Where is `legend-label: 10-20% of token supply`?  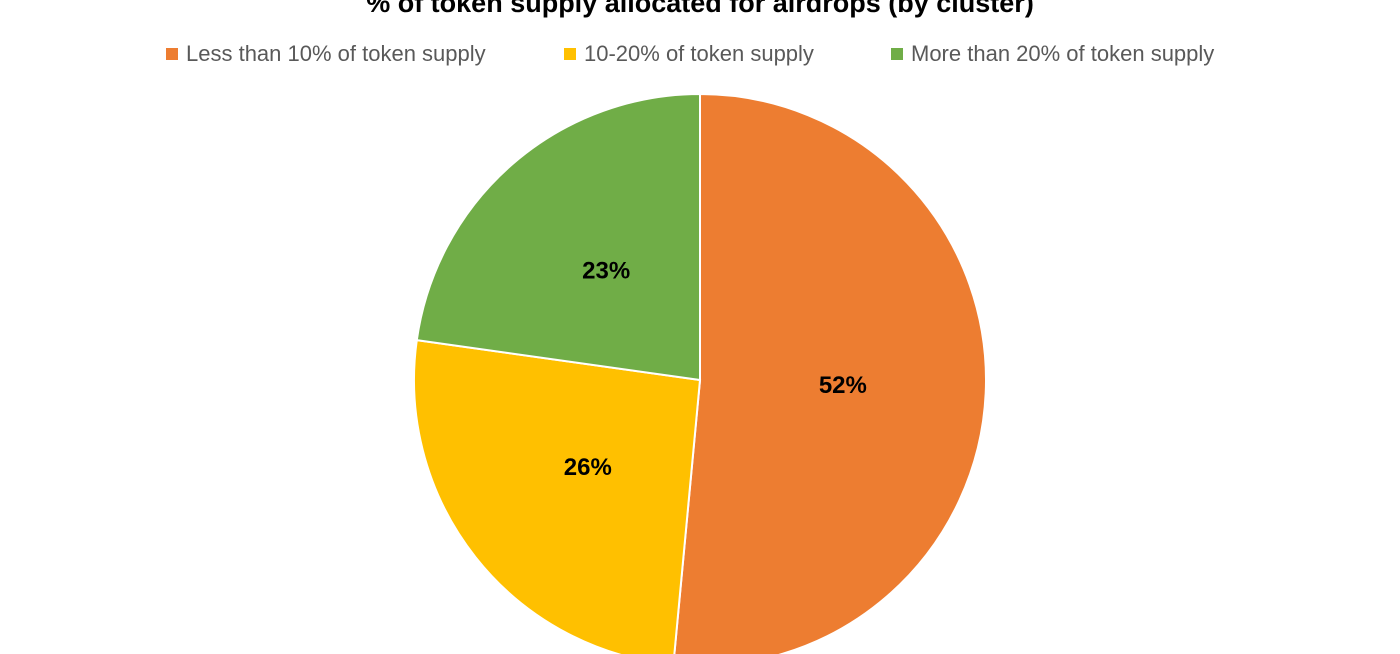
legend-label: 10-20% of token supply is located at coordinates (699, 53).